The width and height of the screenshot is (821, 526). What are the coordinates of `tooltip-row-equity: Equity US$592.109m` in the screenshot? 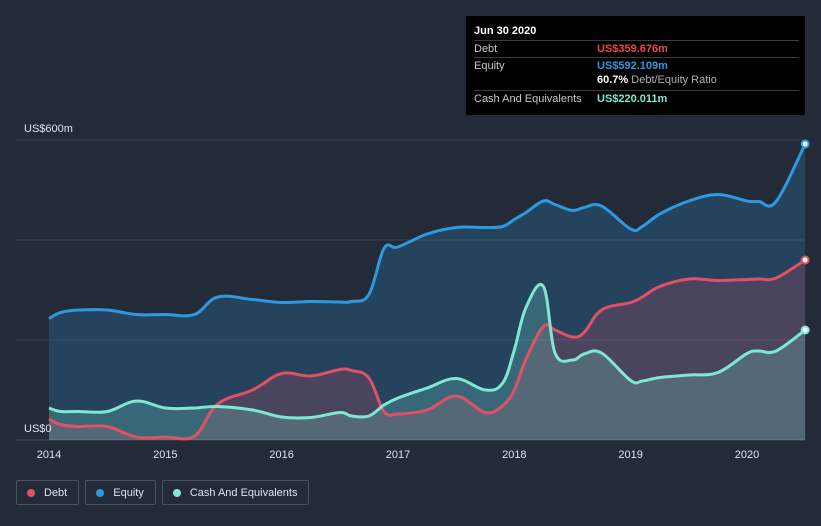 It's located at (636, 65).